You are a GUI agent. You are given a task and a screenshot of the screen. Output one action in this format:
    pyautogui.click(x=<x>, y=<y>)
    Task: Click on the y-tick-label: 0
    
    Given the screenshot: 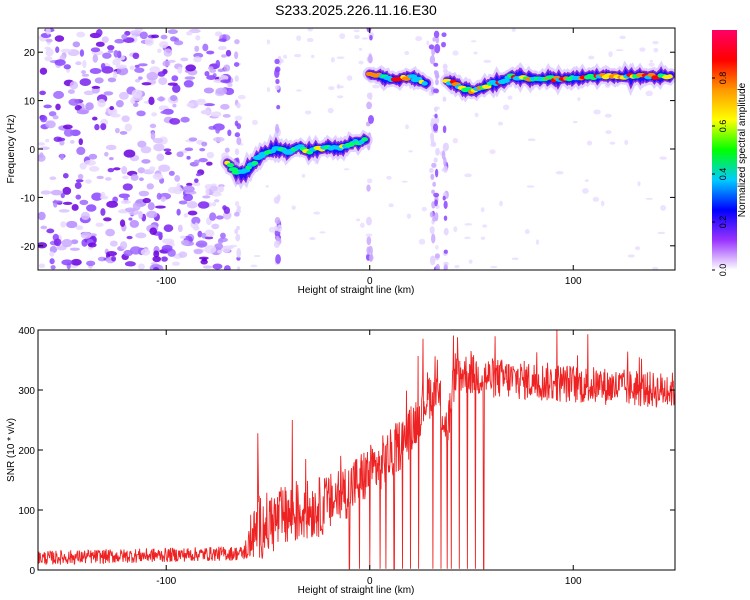 What is the action you would take?
    pyautogui.click(x=32, y=150)
    